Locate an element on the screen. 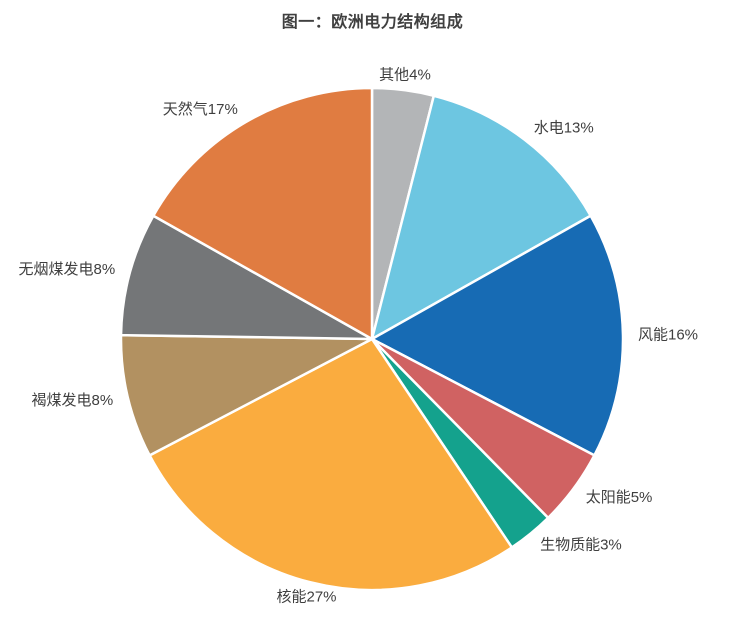  pie-slice-label-2: 风能16% is located at coordinates (668, 334).